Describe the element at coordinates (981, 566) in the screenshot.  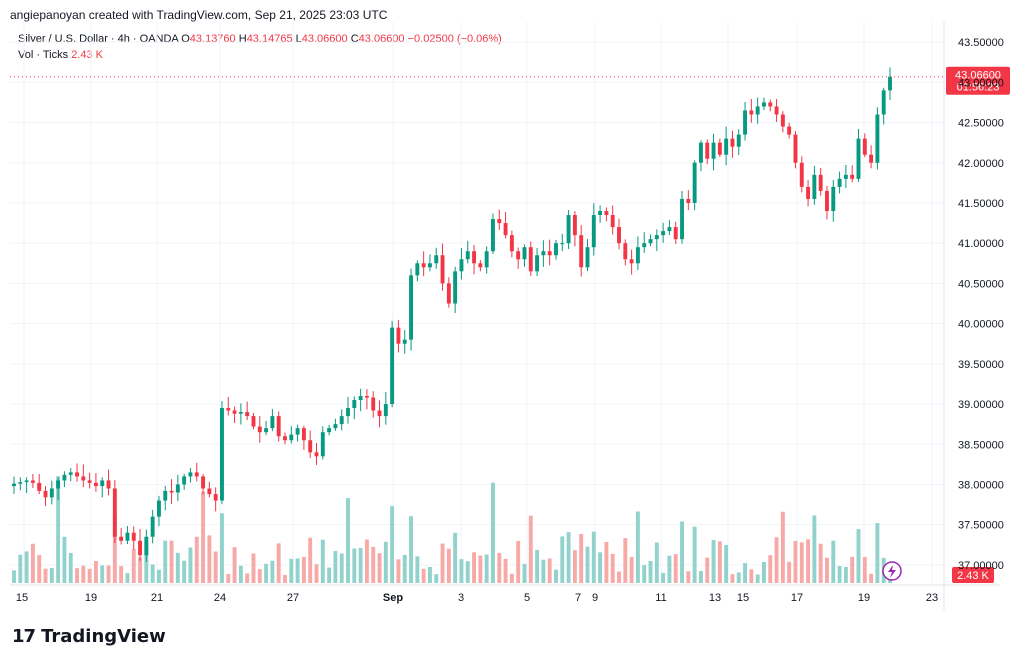
I see `y-tick-label: 37.00000` at that location.